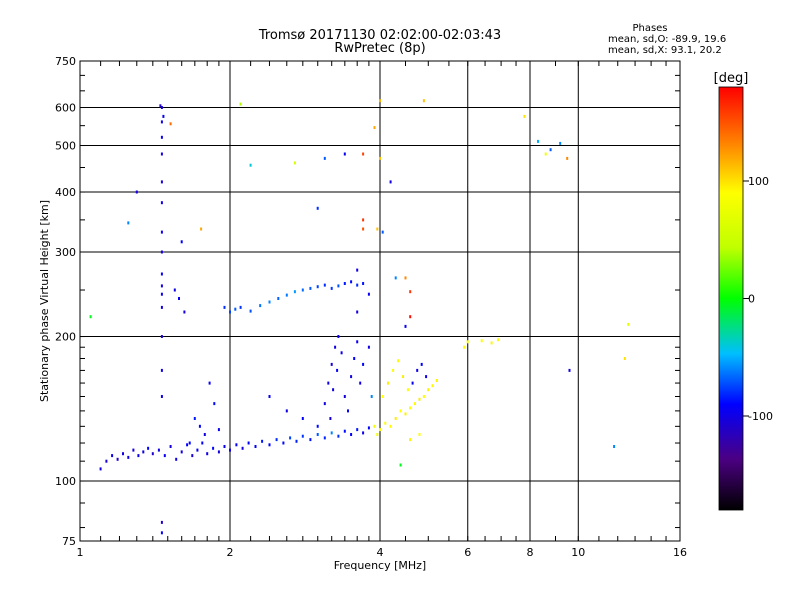 This screenshot has height=600, width=800. What do you see at coordinates (380, 552) in the screenshot?
I see `x-tick-label: 4` at bounding box center [380, 552].